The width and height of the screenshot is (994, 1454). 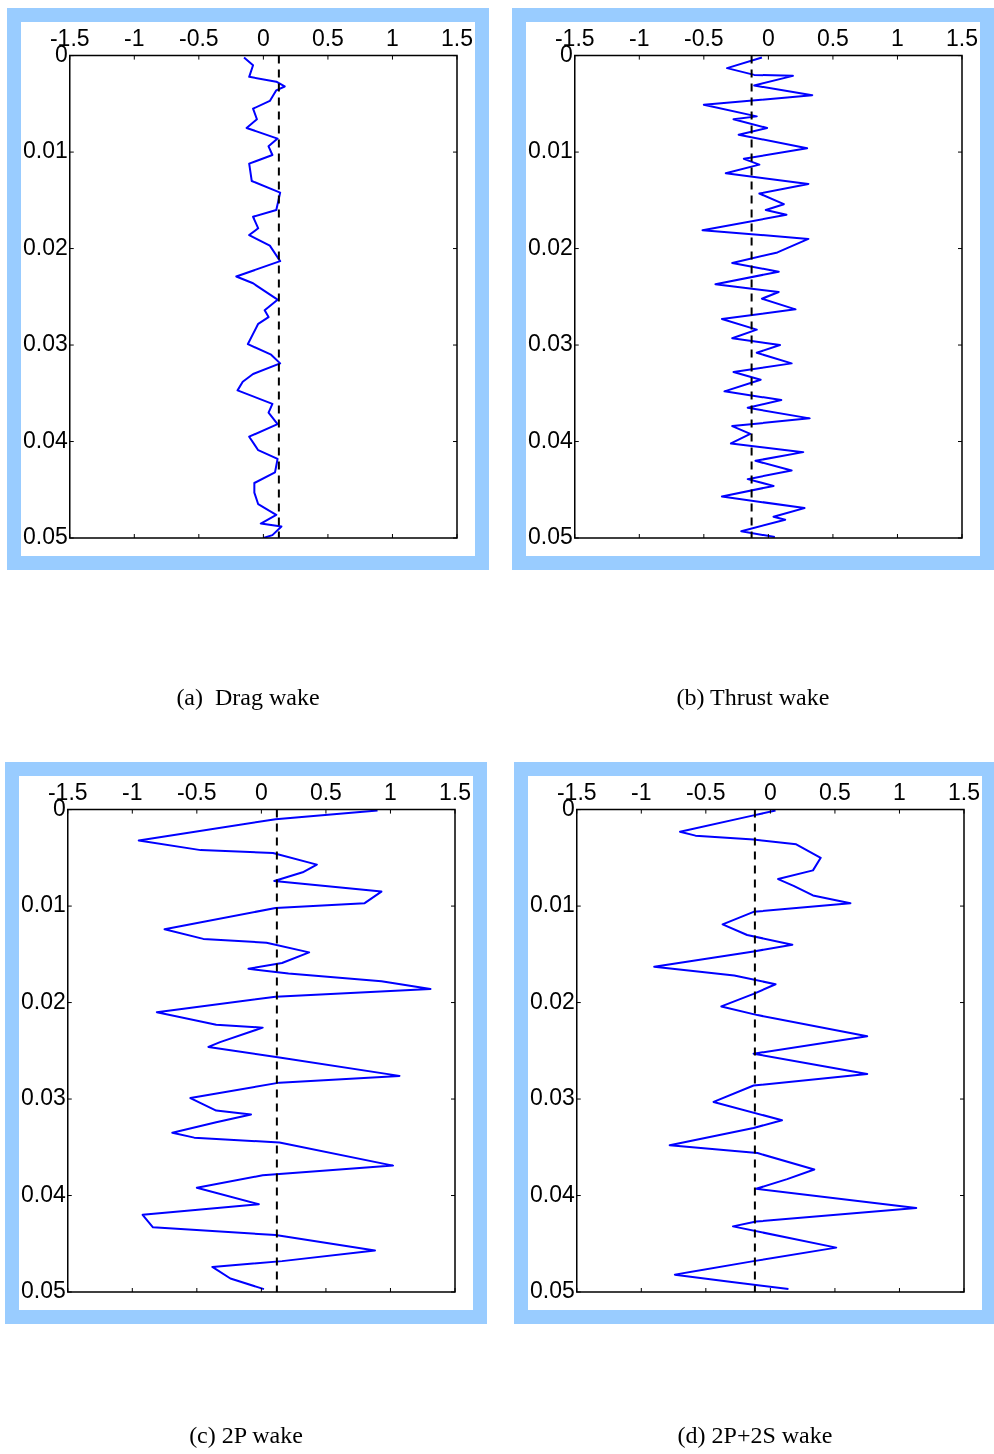 What do you see at coordinates (248, 697) in the screenshot?
I see `text: (a) Drag wake` at bounding box center [248, 697].